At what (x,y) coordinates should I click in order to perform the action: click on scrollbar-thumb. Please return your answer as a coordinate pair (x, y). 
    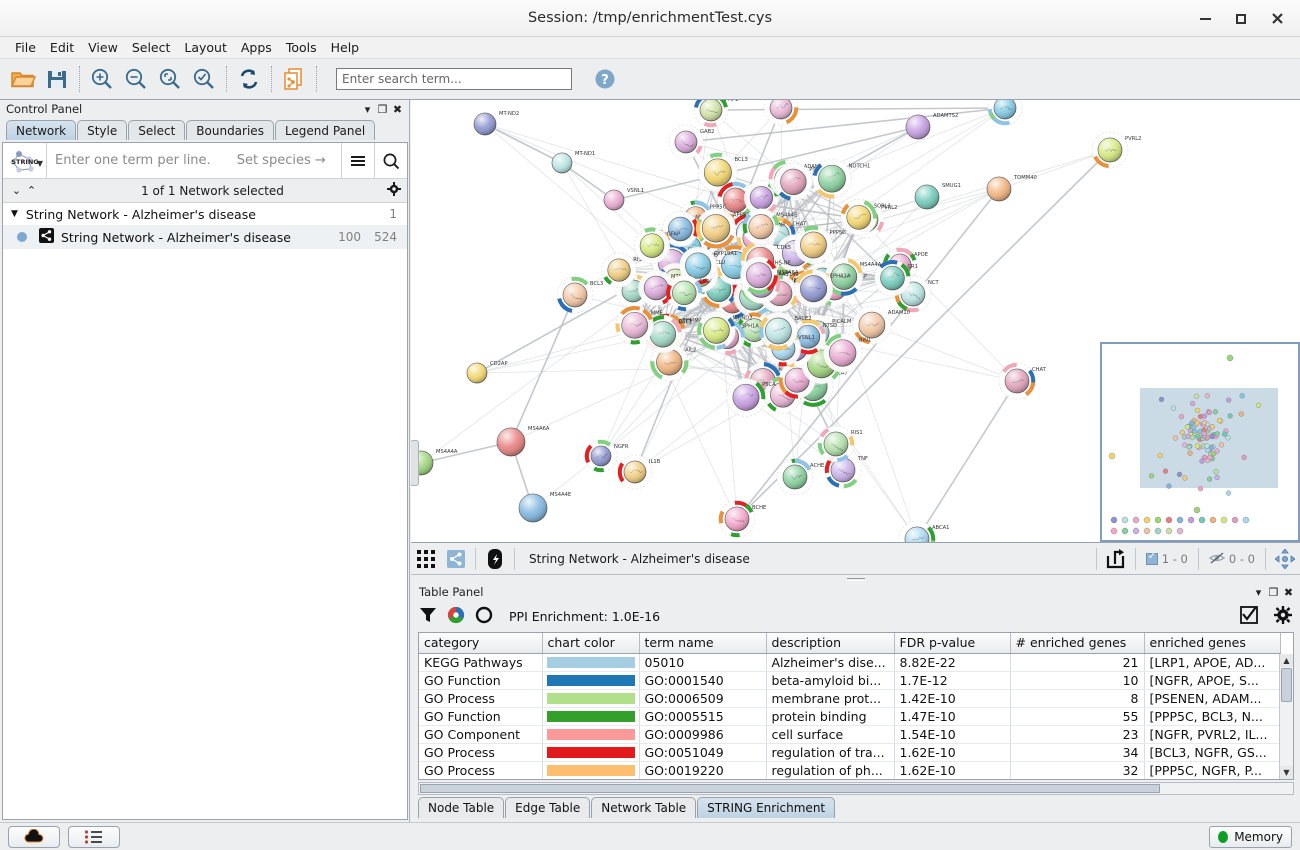
    Looking at the image, I should click on (1286, 685).